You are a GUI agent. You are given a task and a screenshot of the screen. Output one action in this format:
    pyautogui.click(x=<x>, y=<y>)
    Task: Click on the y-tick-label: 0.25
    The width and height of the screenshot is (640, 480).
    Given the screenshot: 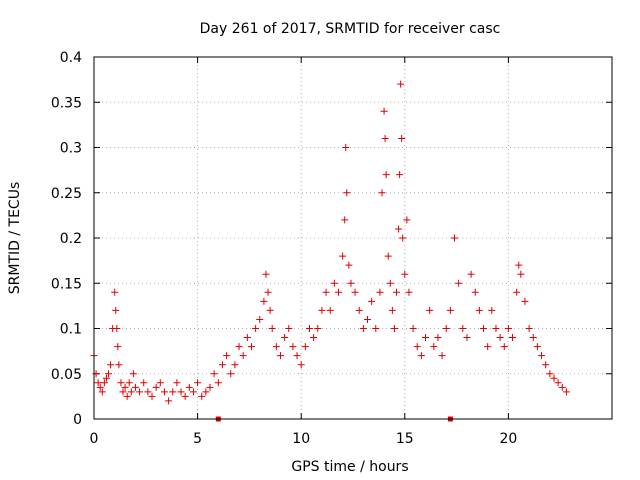 What is the action you would take?
    pyautogui.click(x=66, y=194)
    